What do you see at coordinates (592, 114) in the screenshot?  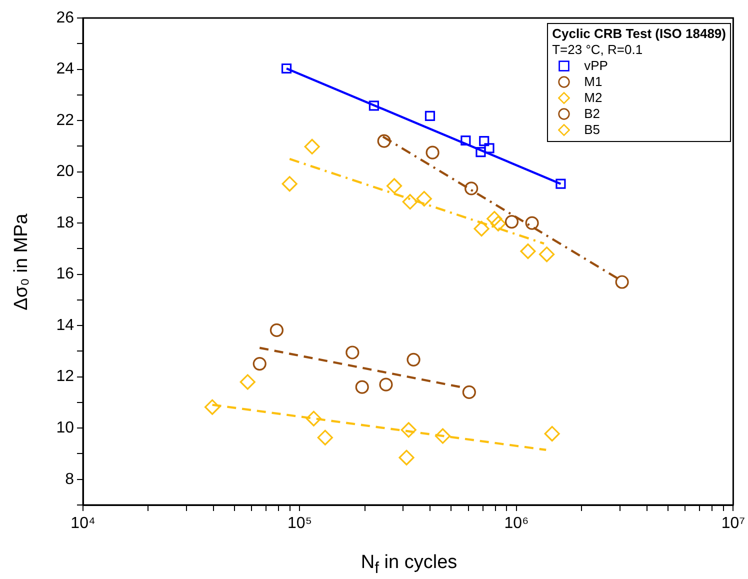 I see `legend-label: B2` at bounding box center [592, 114].